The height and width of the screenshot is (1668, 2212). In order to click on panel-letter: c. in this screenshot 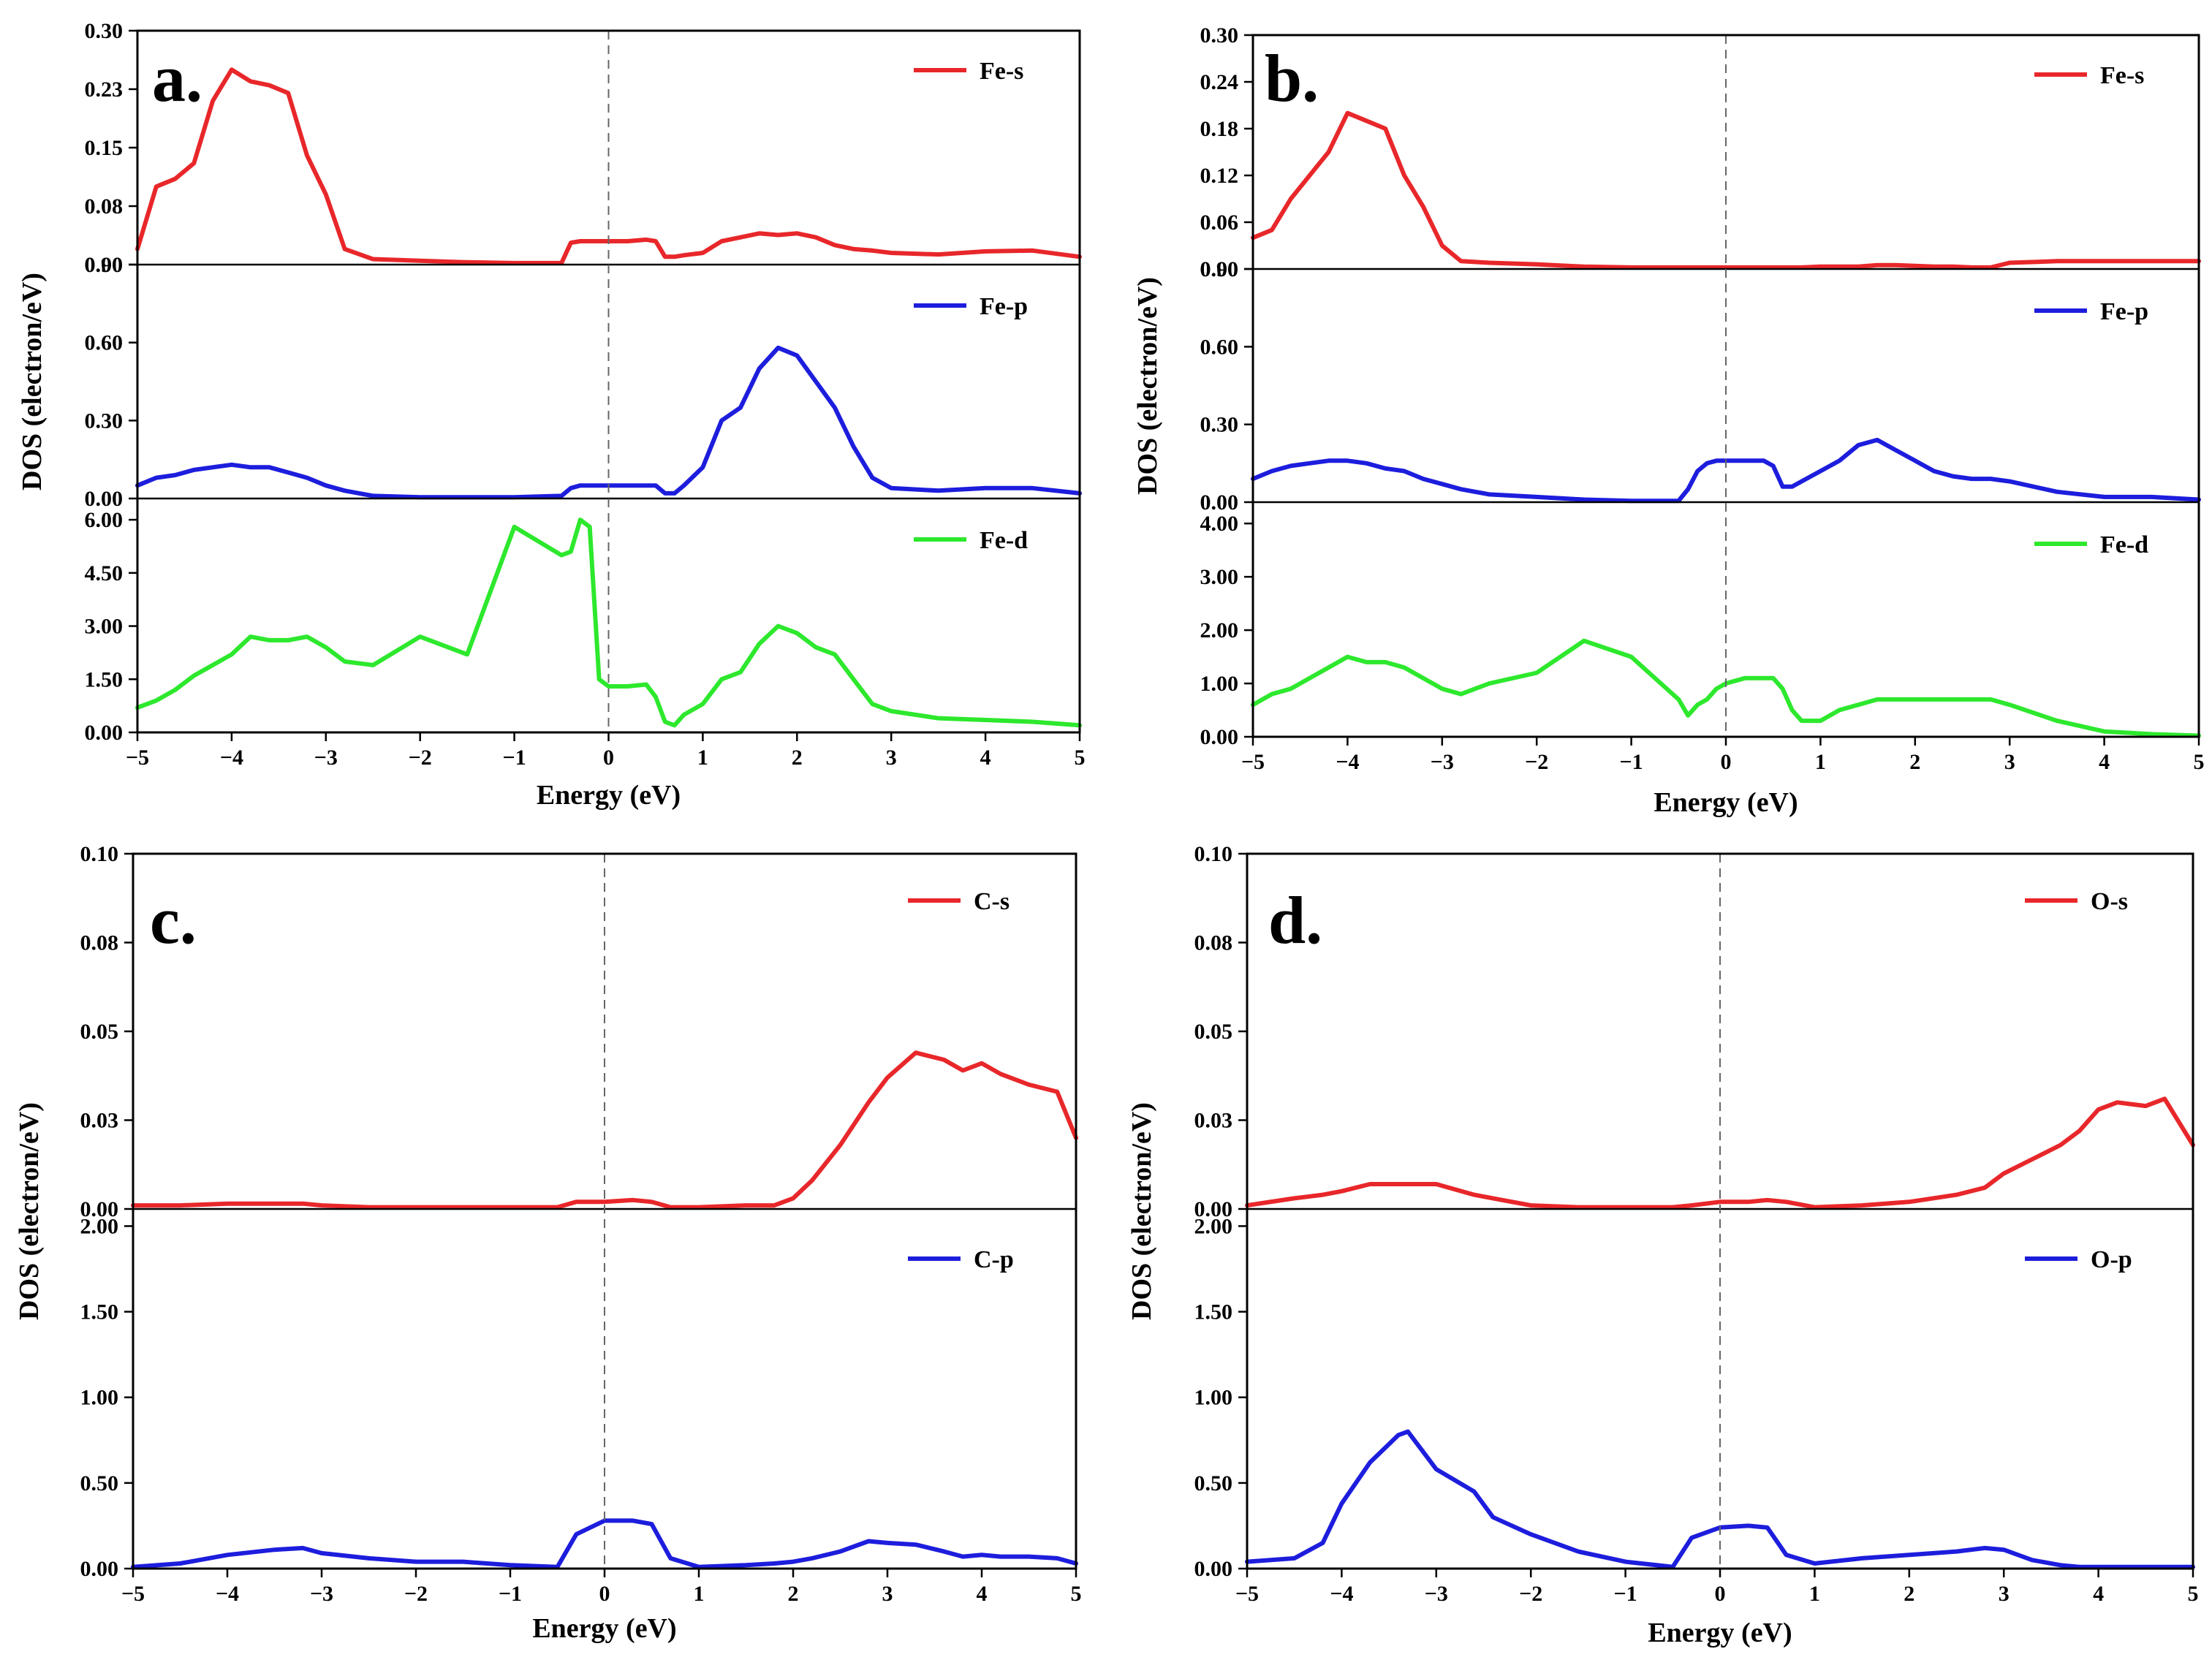, I will do `click(173, 920)`.